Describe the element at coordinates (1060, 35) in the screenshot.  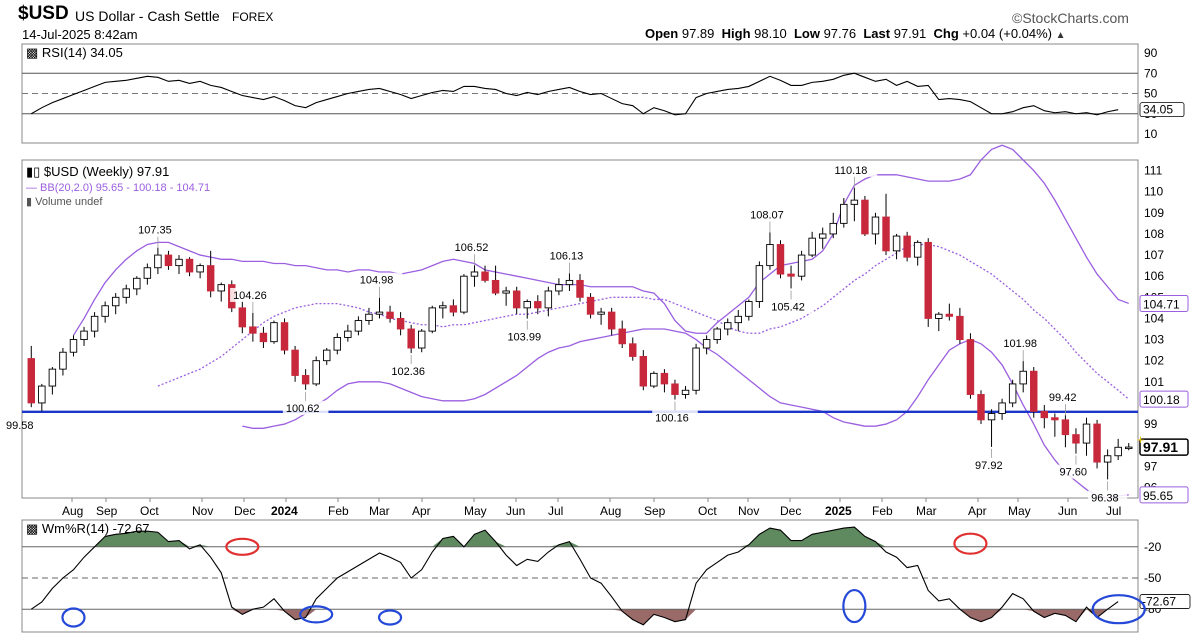
I see `up-arrow-icon: ▲` at that location.